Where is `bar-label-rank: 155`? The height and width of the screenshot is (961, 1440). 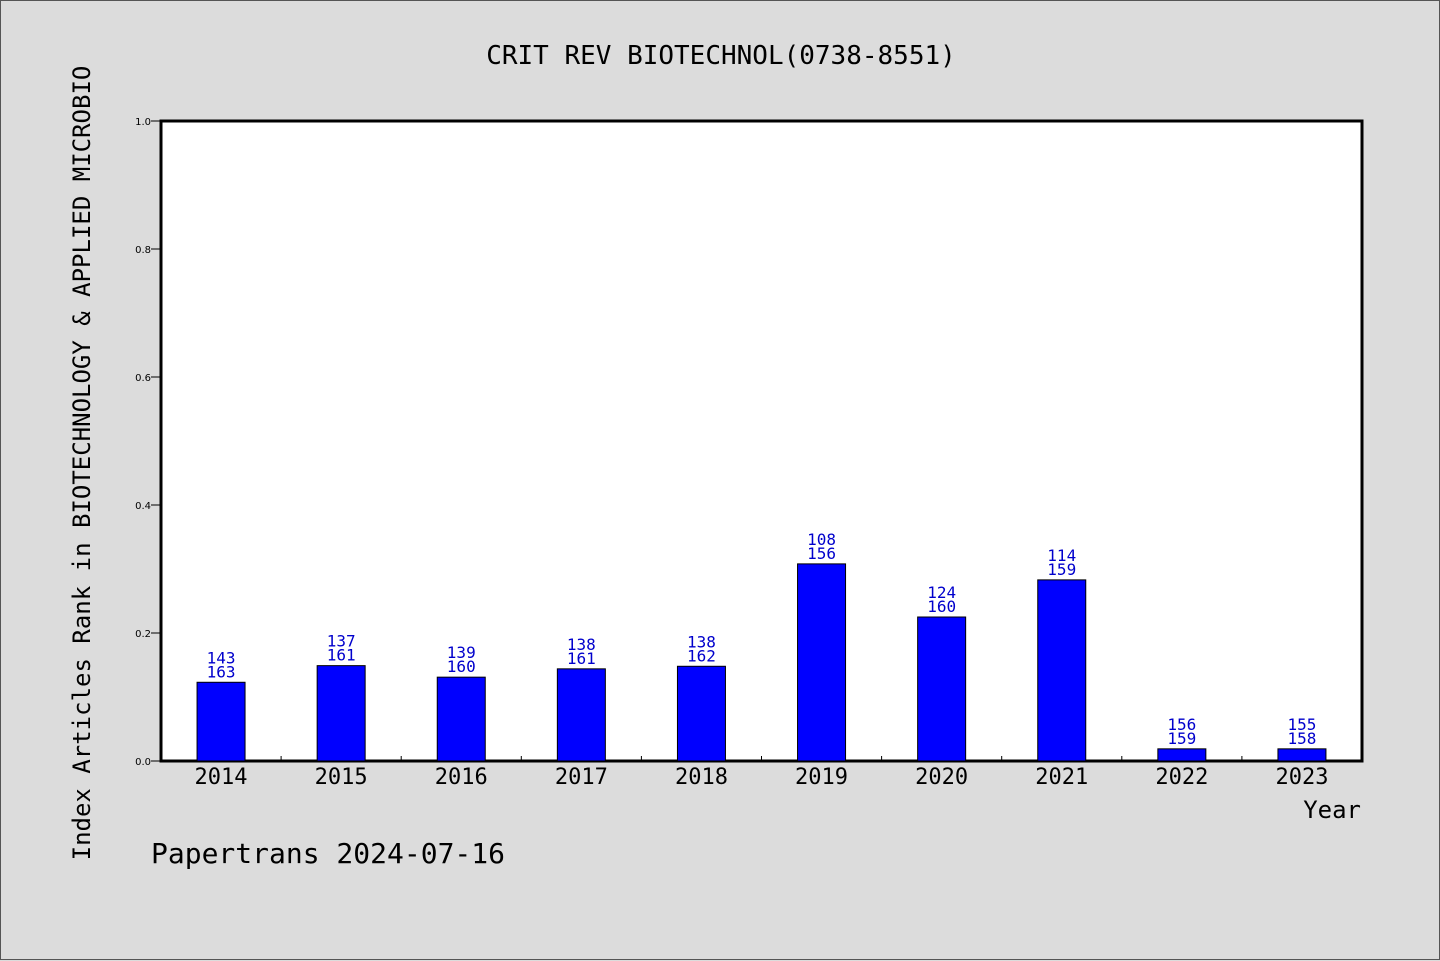
bar-label-rank: 155 is located at coordinates (1301, 724).